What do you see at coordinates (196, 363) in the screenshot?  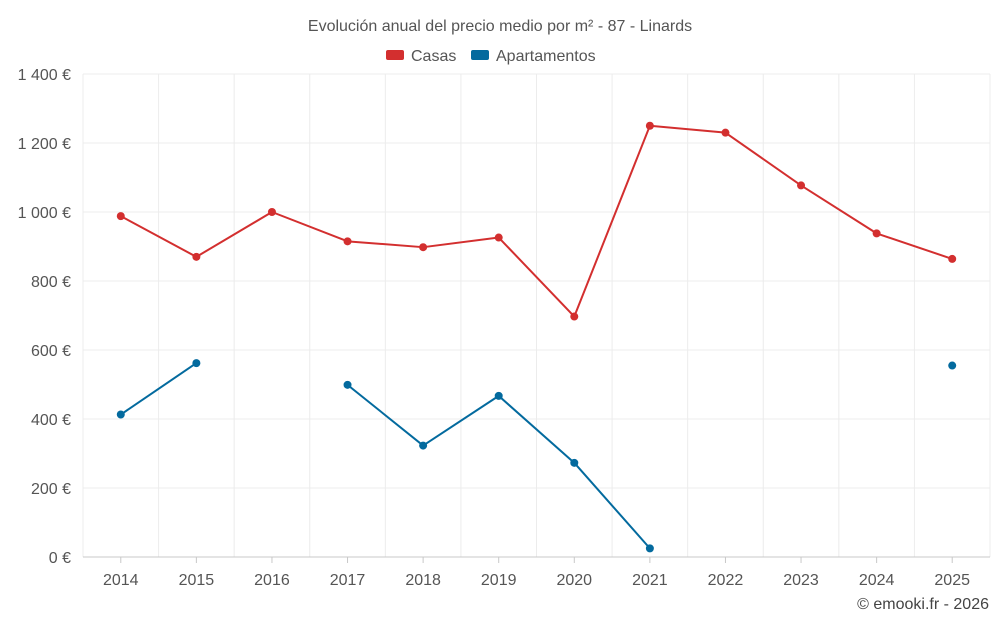 I see `data-point-apartamentos-2015` at bounding box center [196, 363].